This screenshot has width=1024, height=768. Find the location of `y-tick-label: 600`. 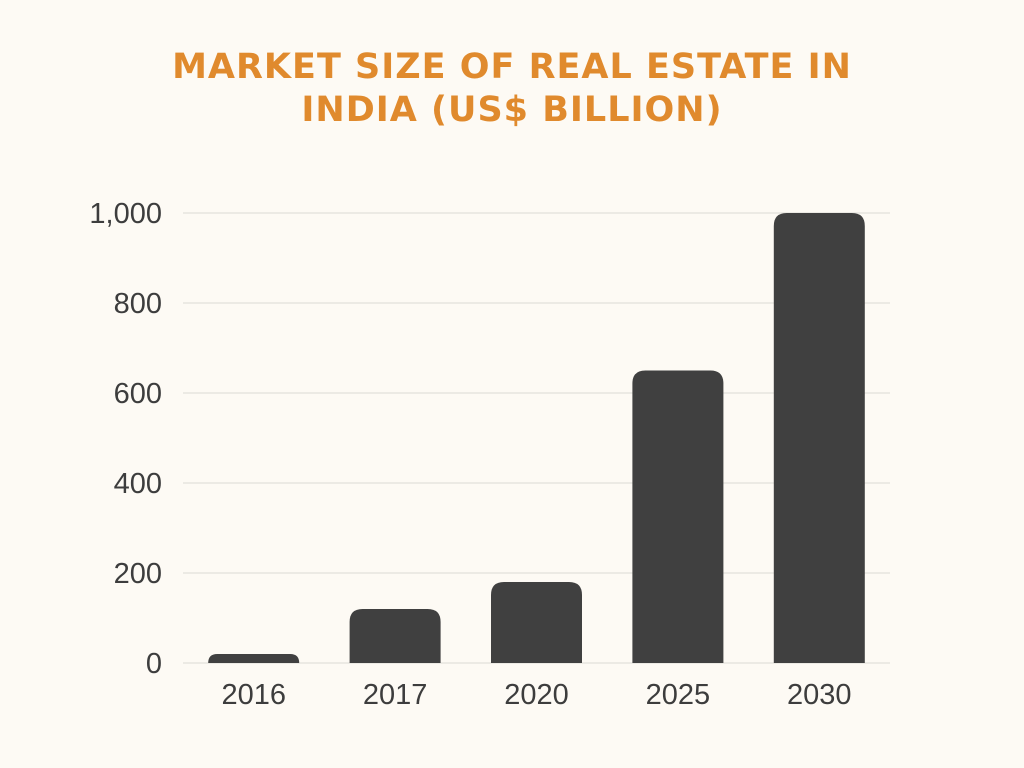

y-tick-label: 600 is located at coordinates (138, 394).